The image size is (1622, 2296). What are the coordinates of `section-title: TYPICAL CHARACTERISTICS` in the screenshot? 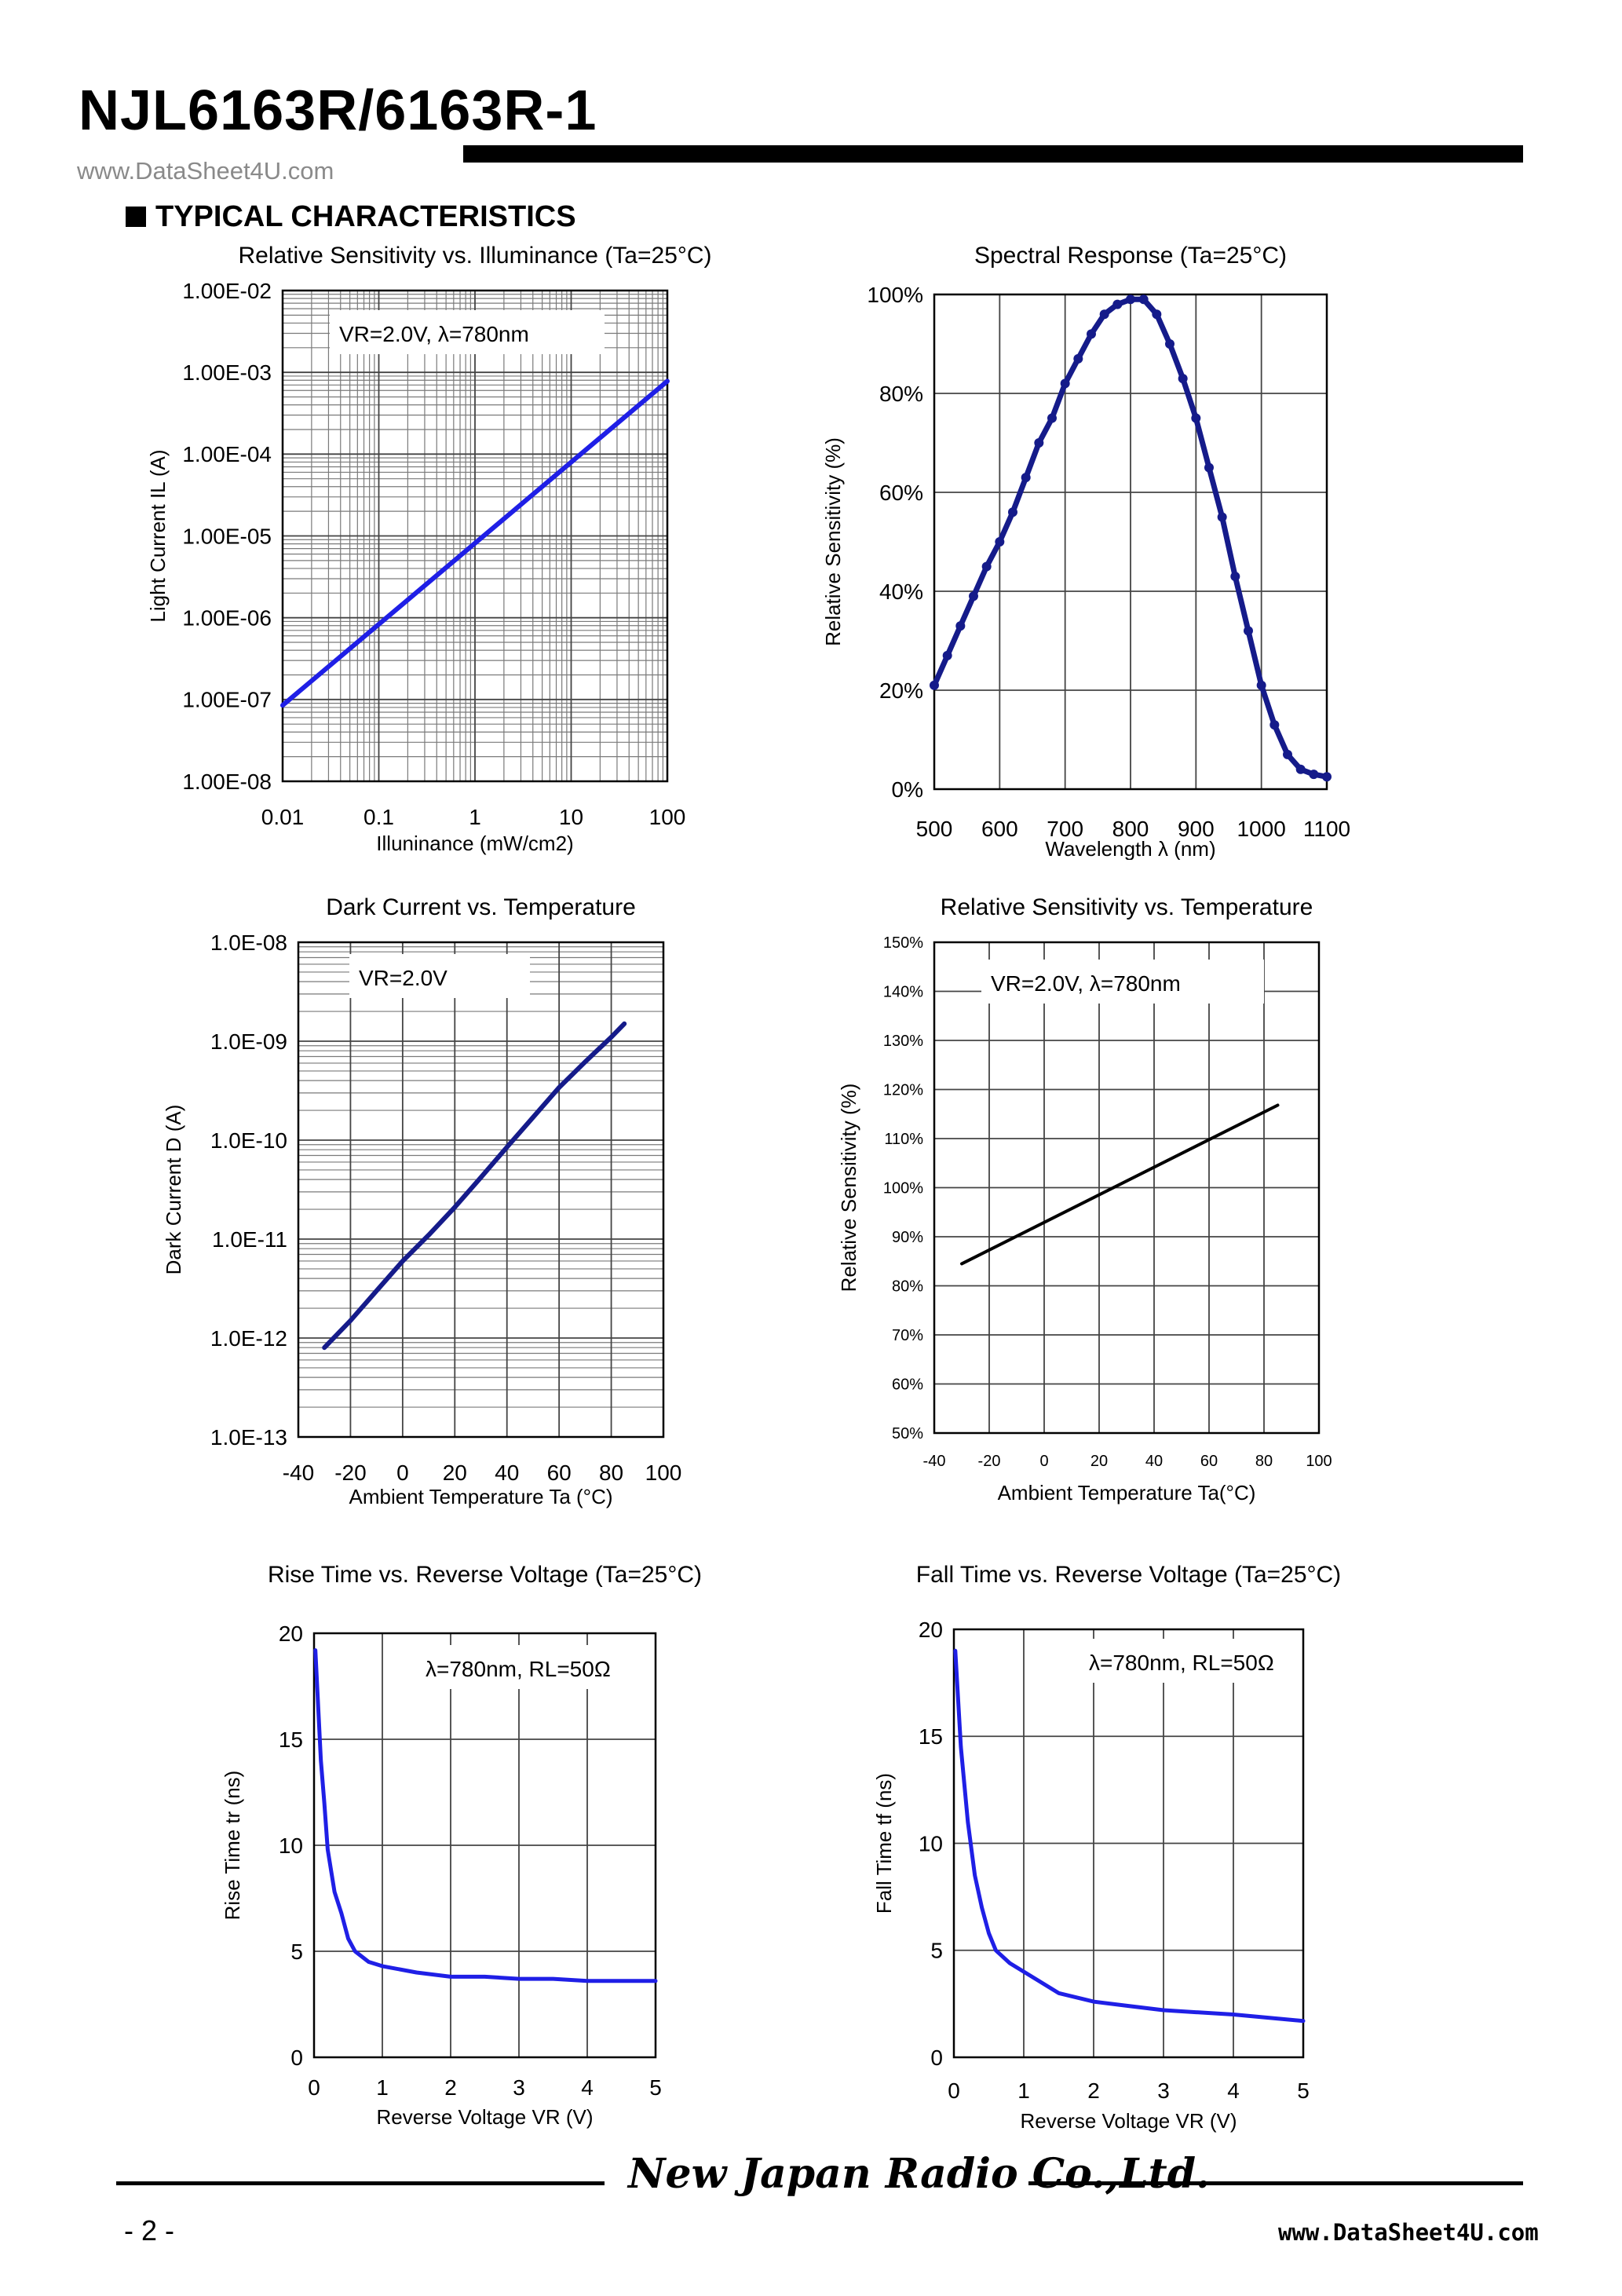 It's located at (351, 217).